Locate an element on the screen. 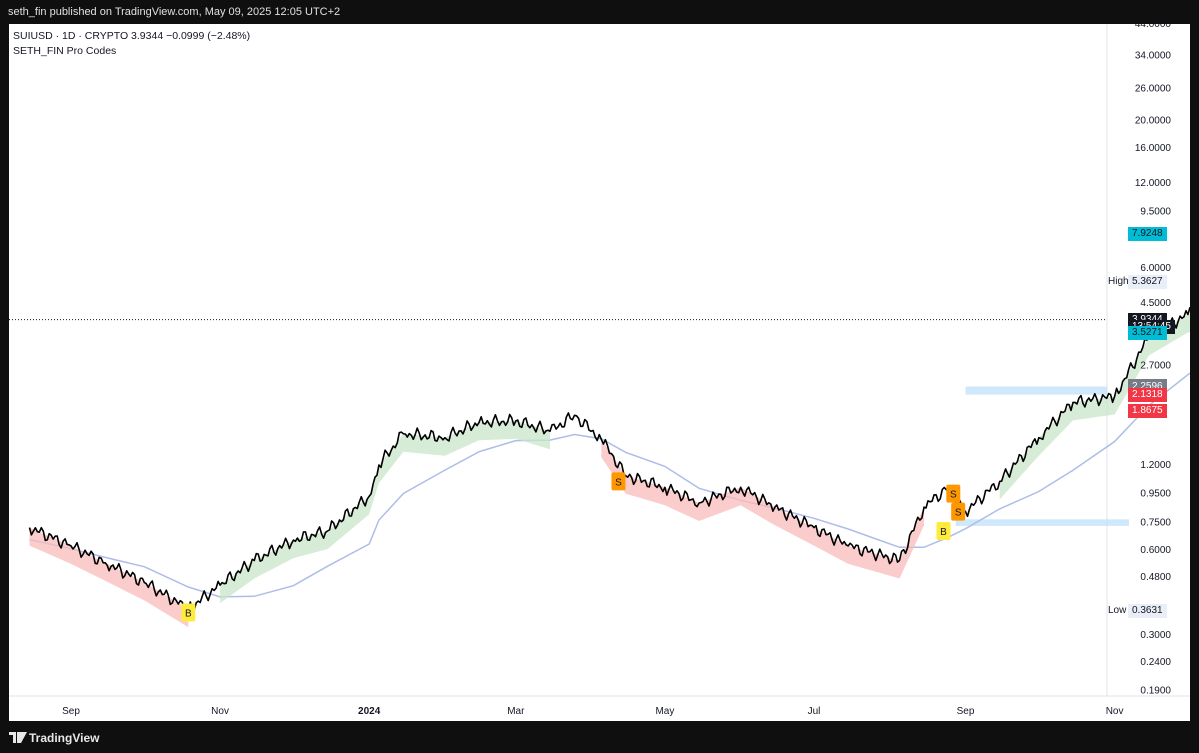 Image resolution: width=1199 pixels, height=753 pixels. tradingview-logo-icon is located at coordinates (18, 737).